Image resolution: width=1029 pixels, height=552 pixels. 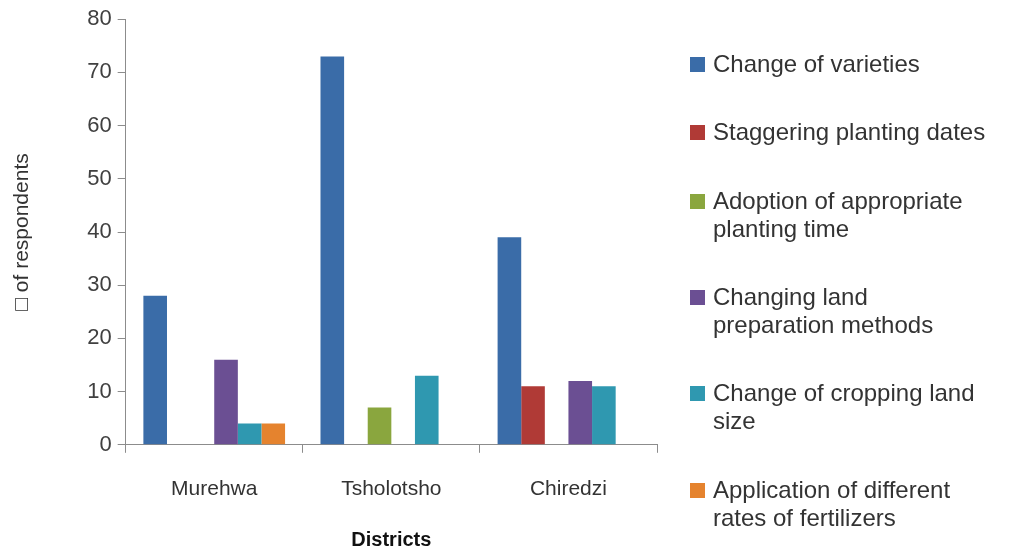 I want to click on x-tick-label: Tsholotsho, so click(x=391, y=488).